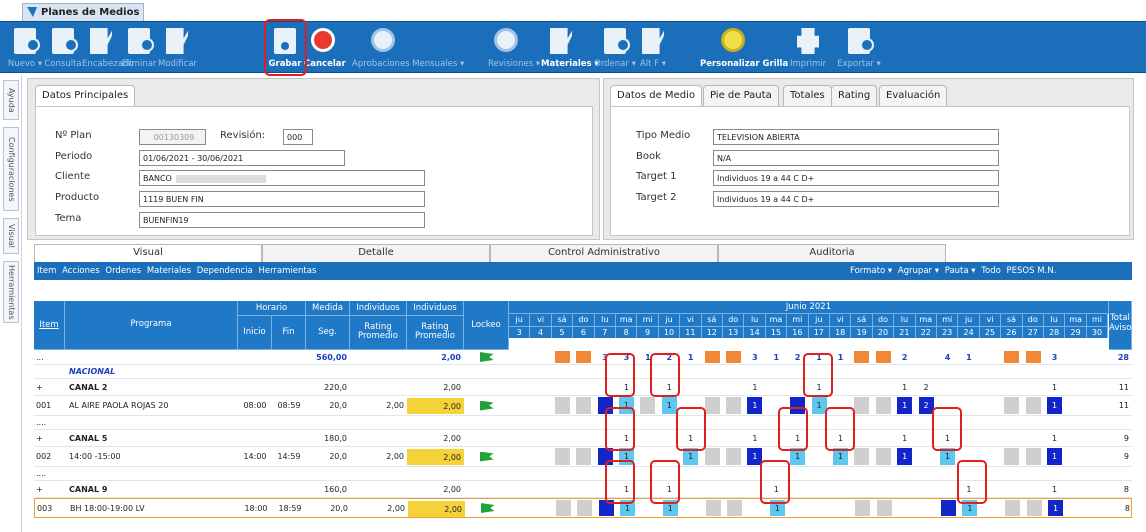 This screenshot has height=532, width=1146. What do you see at coordinates (282, 199) in the screenshot?
I see `producto-field: 1119 BUEN FIN` at bounding box center [282, 199].